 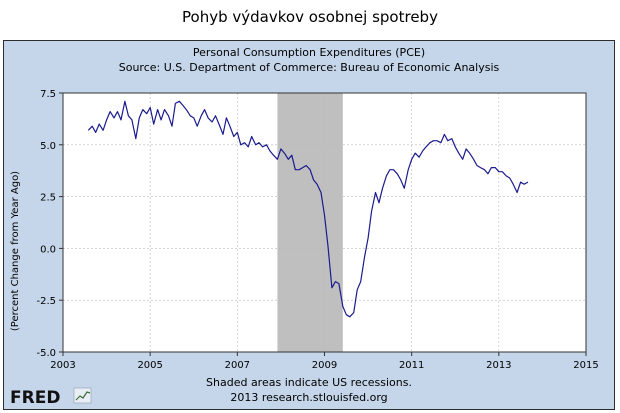 I want to click on y-tick-label: -5.0, so click(x=46, y=353).